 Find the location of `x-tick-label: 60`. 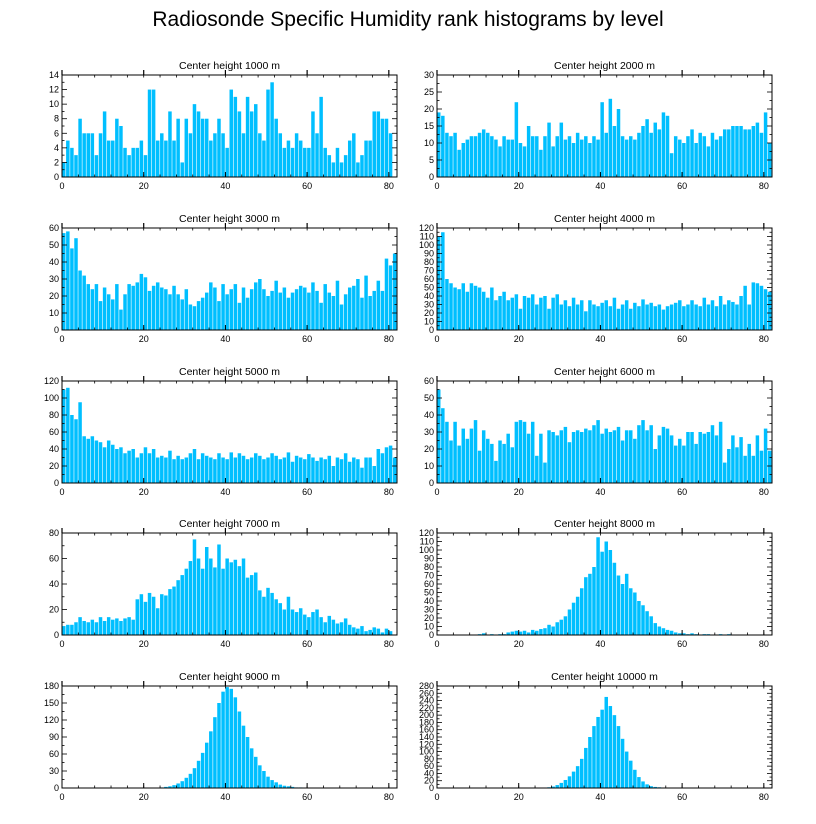

x-tick-label: 60 is located at coordinates (682, 644).